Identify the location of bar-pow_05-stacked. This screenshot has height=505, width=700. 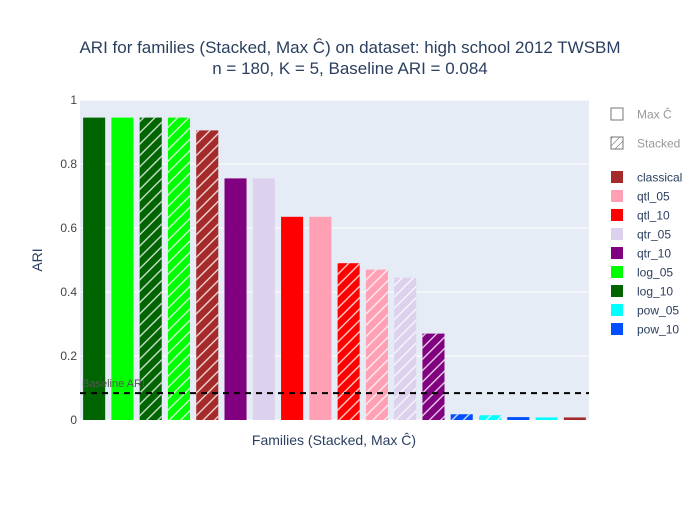
(490, 417).